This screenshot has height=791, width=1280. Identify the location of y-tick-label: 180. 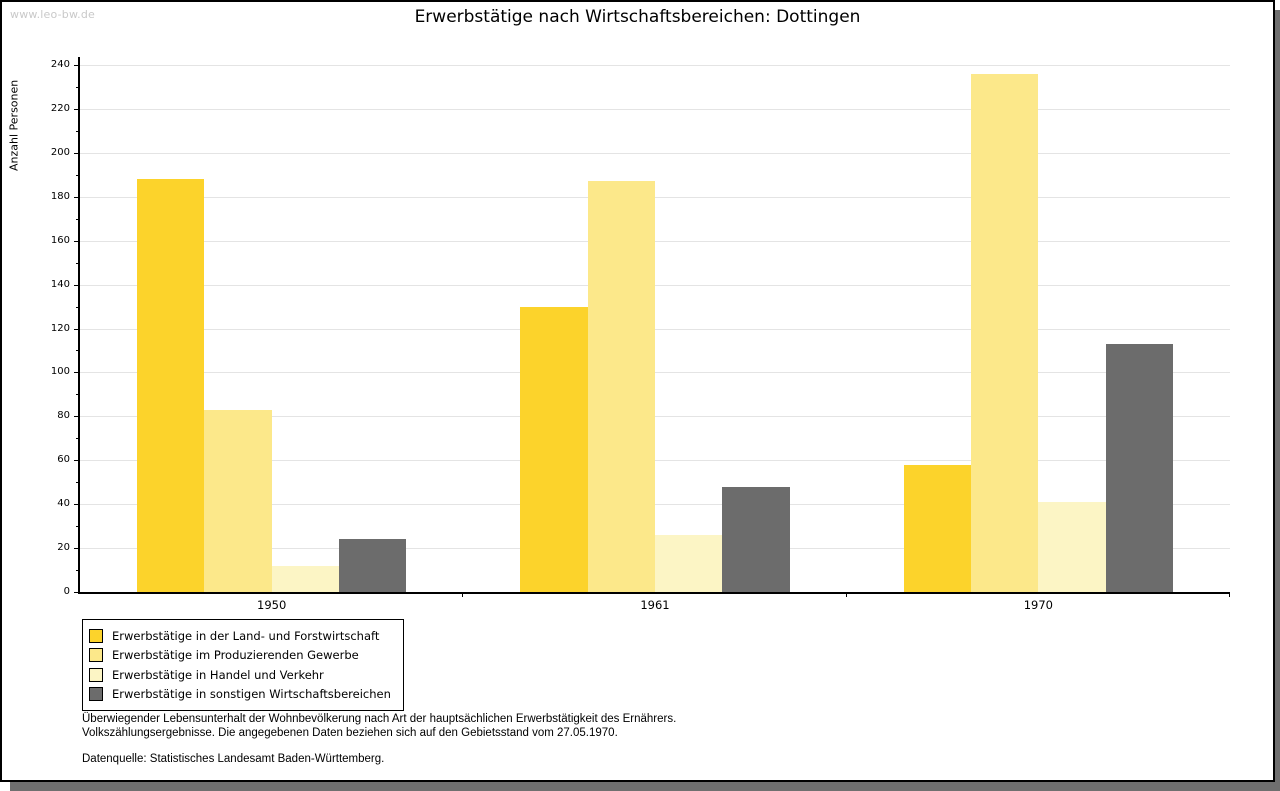
(60, 196).